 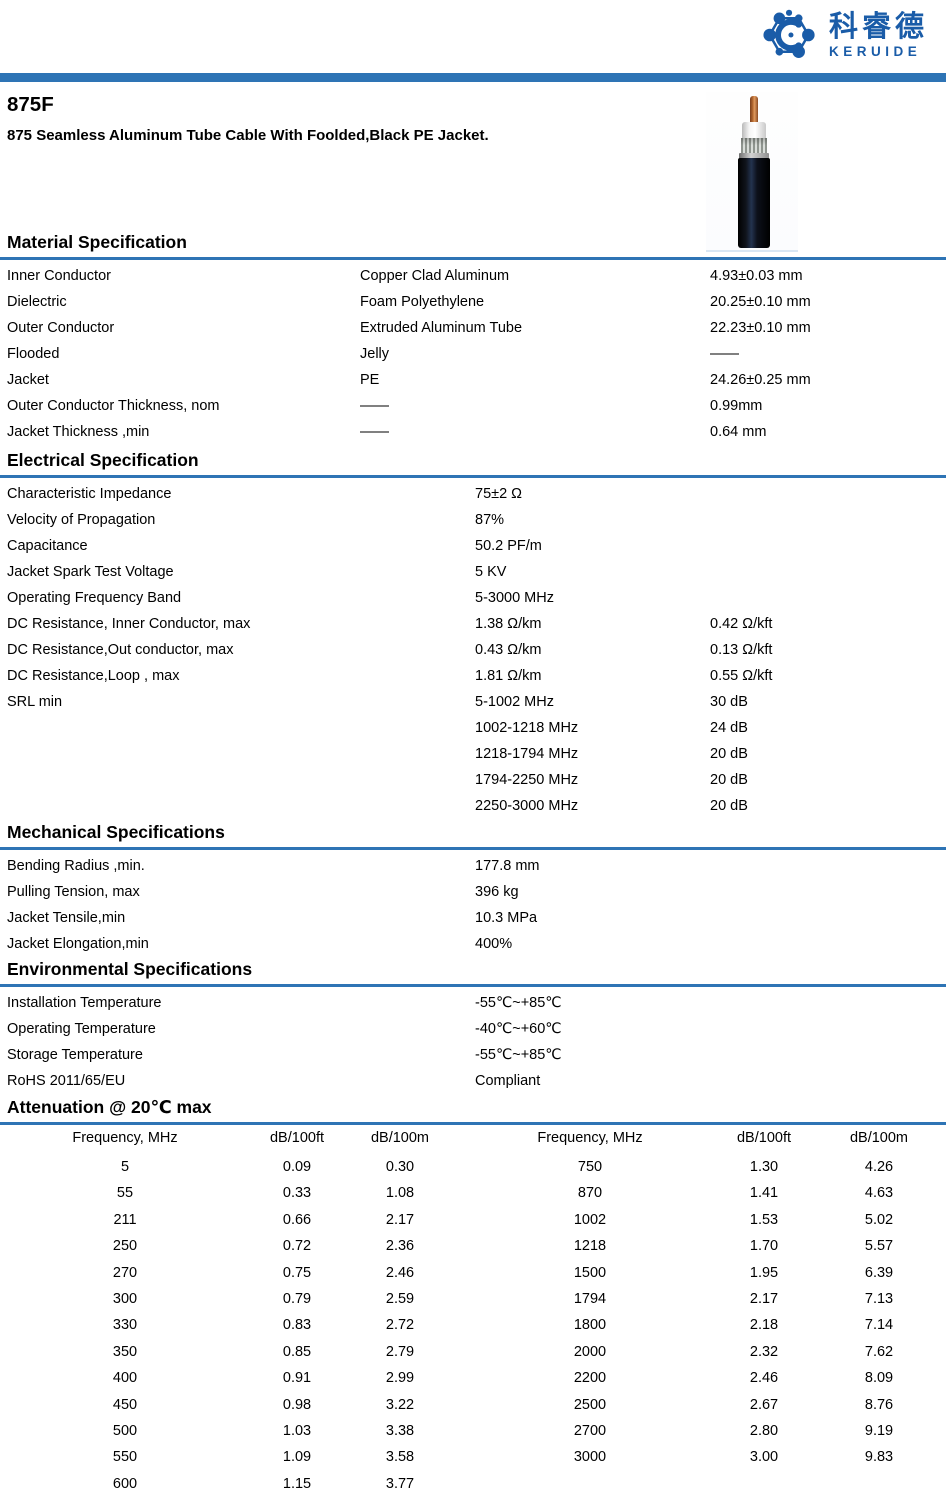 What do you see at coordinates (473, 973) in the screenshot?
I see `section-title: Environmental Specifications` at bounding box center [473, 973].